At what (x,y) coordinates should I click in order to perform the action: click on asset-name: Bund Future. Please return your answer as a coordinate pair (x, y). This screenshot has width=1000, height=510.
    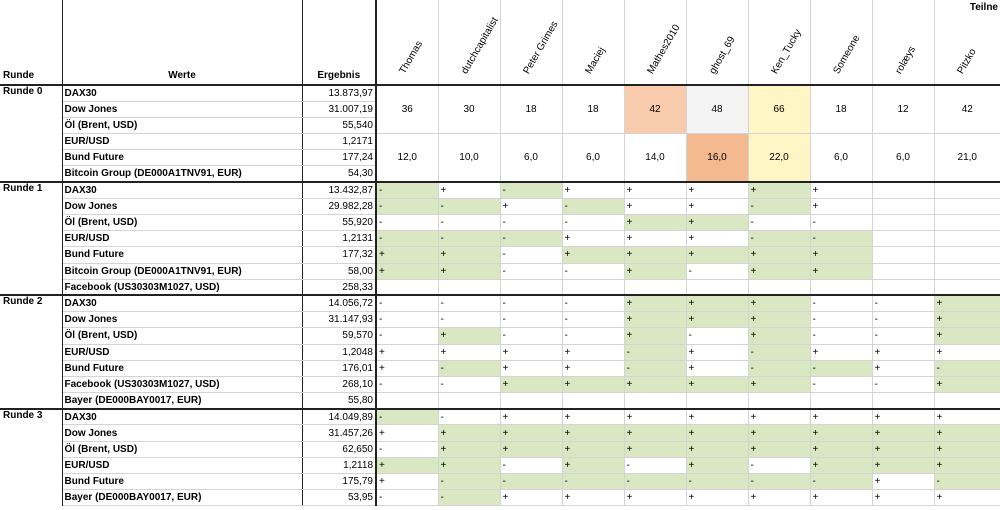
    Looking at the image, I should click on (182, 158).